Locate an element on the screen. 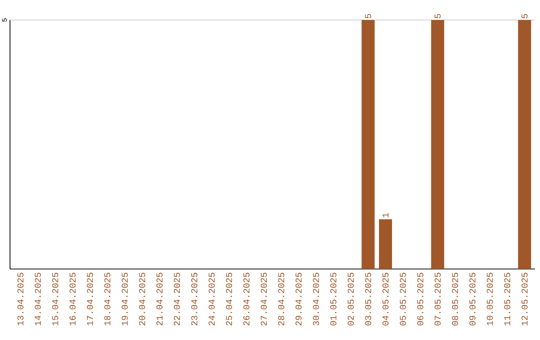 This screenshot has width=540, height=340. x-tick-label: 23.04.2025 is located at coordinates (194, 299).